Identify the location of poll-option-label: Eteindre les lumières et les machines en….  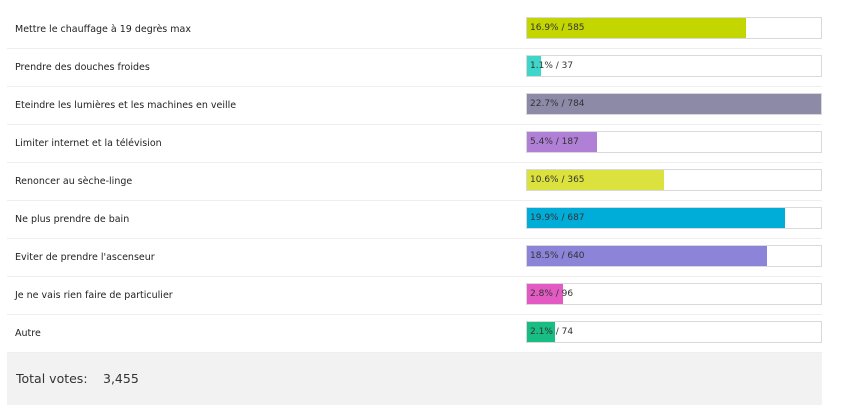
(126, 105).